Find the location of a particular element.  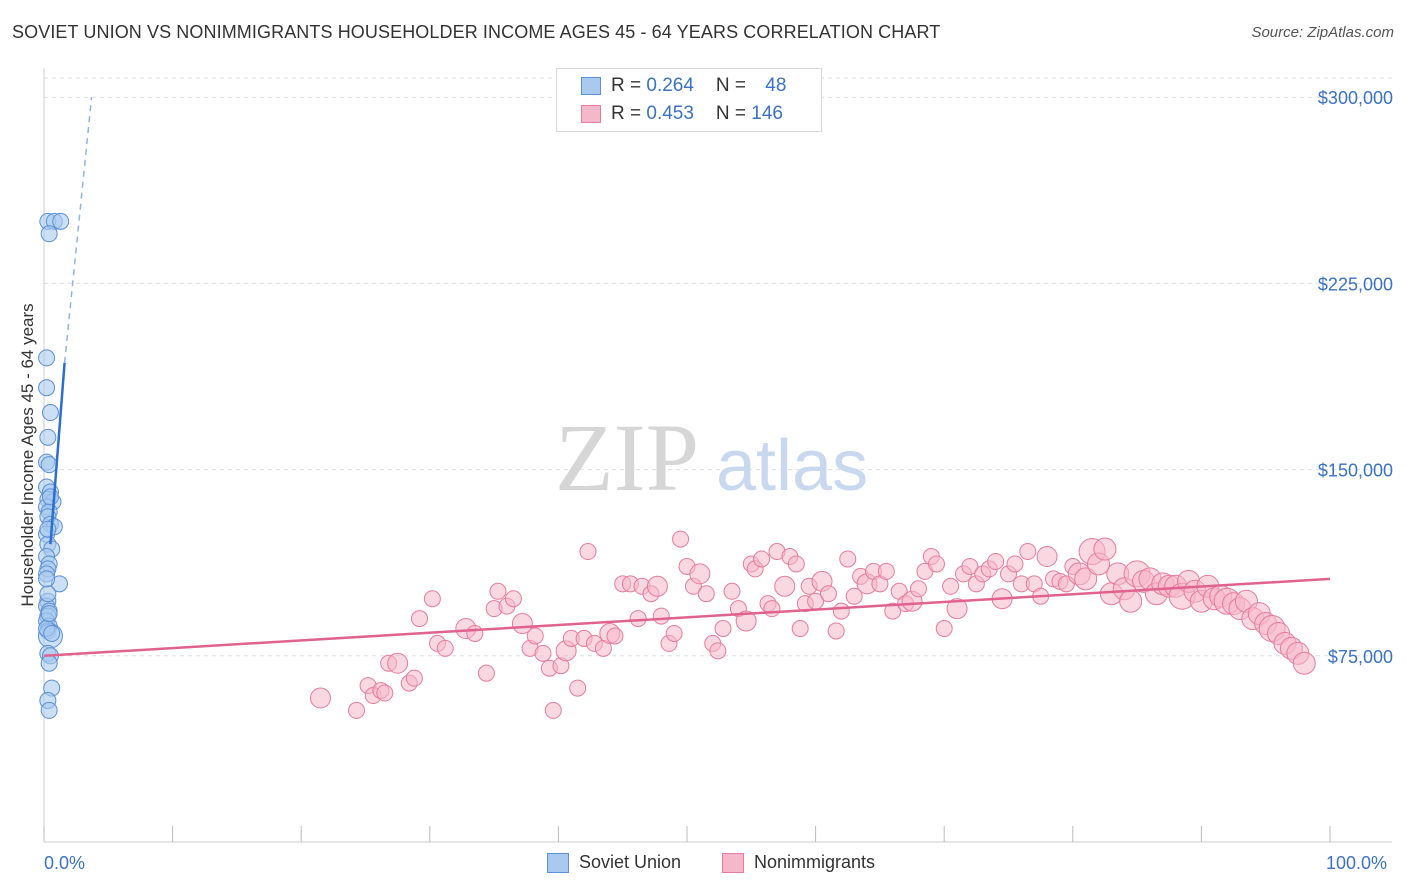

bottom-legend-swatch-blue is located at coordinates (558, 863).